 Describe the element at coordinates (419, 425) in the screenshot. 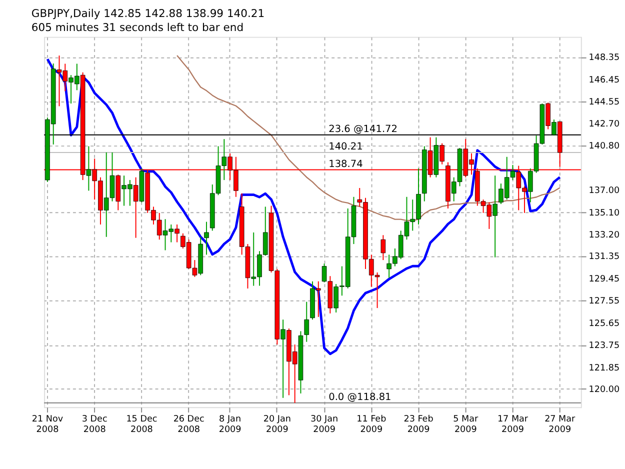

I see `x-tick-label: 23 Feb 2009` at that location.